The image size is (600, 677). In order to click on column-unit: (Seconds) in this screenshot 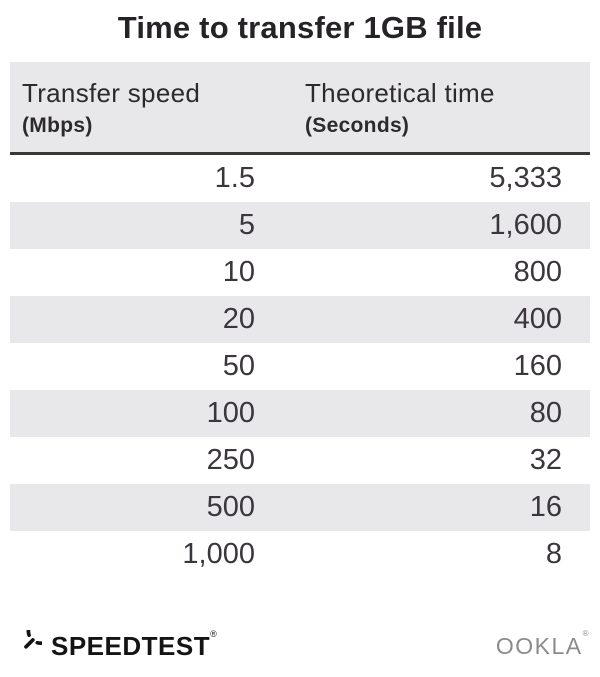, I will do `click(357, 125)`.